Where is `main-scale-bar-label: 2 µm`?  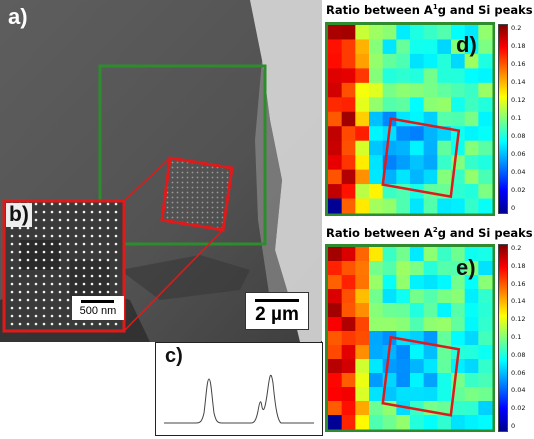
main-scale-bar-label: 2 µm is located at coordinates (277, 314).